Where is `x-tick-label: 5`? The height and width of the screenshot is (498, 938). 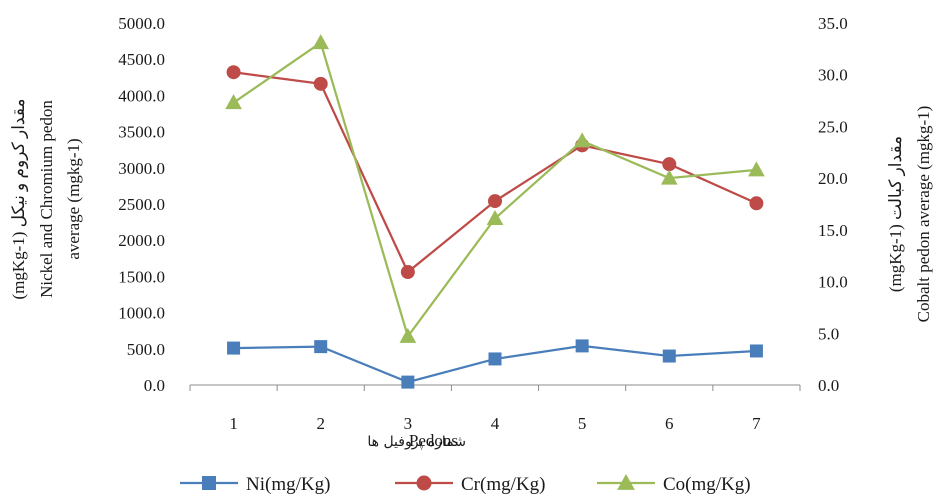
x-tick-label: 5 is located at coordinates (582, 423).